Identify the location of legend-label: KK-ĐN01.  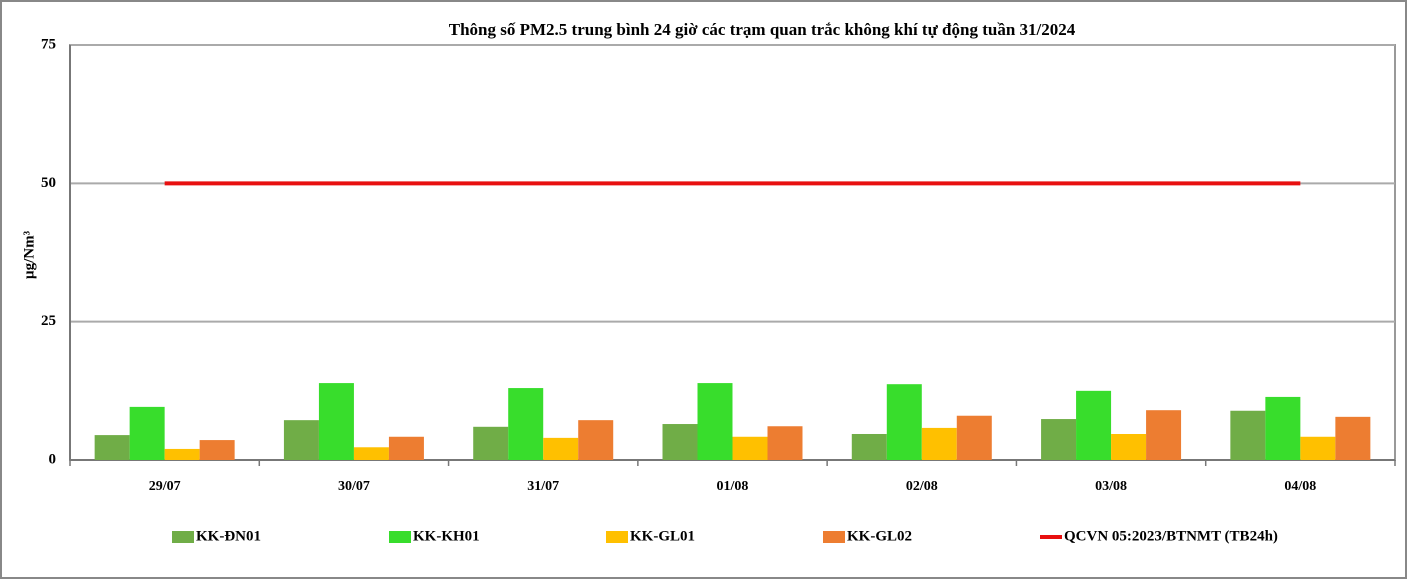
(228, 536).